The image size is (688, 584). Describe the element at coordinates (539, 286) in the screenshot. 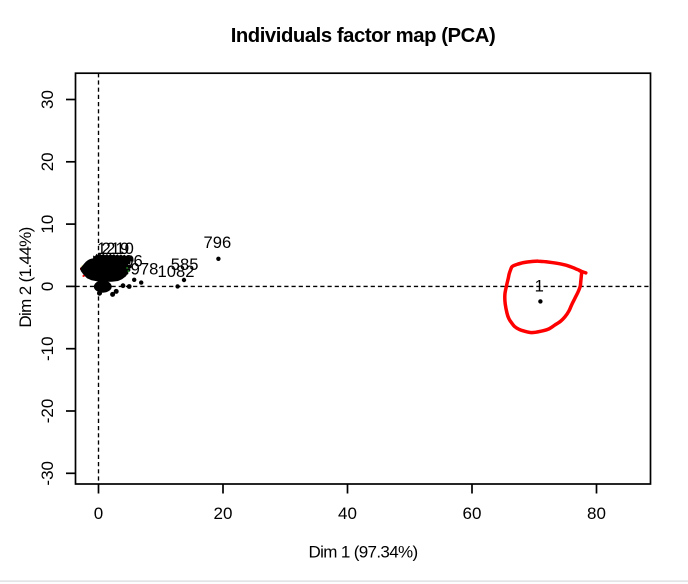

I see `svg-text: 1` at that location.